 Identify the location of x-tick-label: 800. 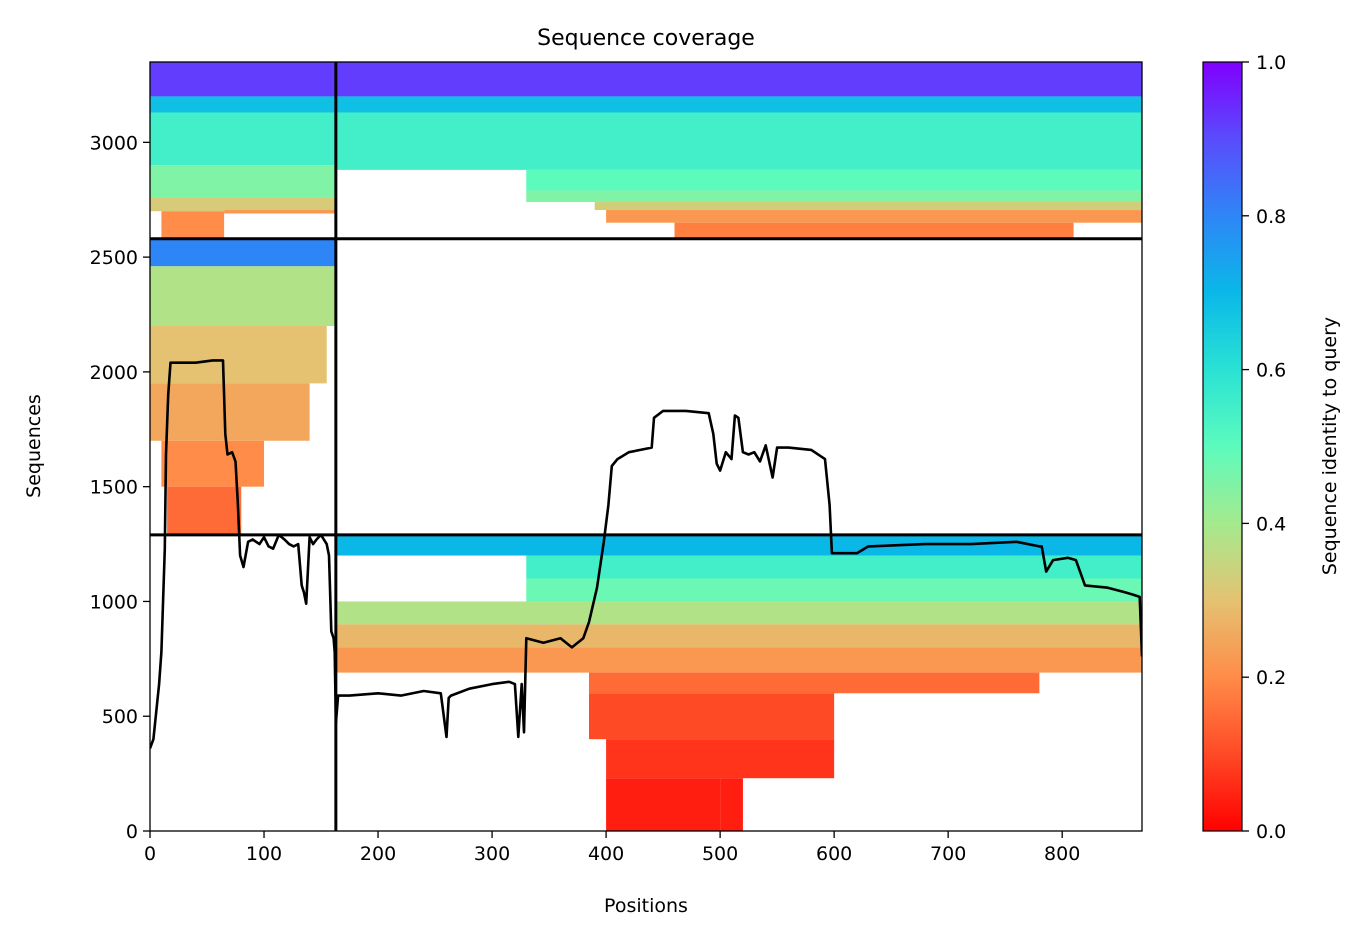
(1062, 854).